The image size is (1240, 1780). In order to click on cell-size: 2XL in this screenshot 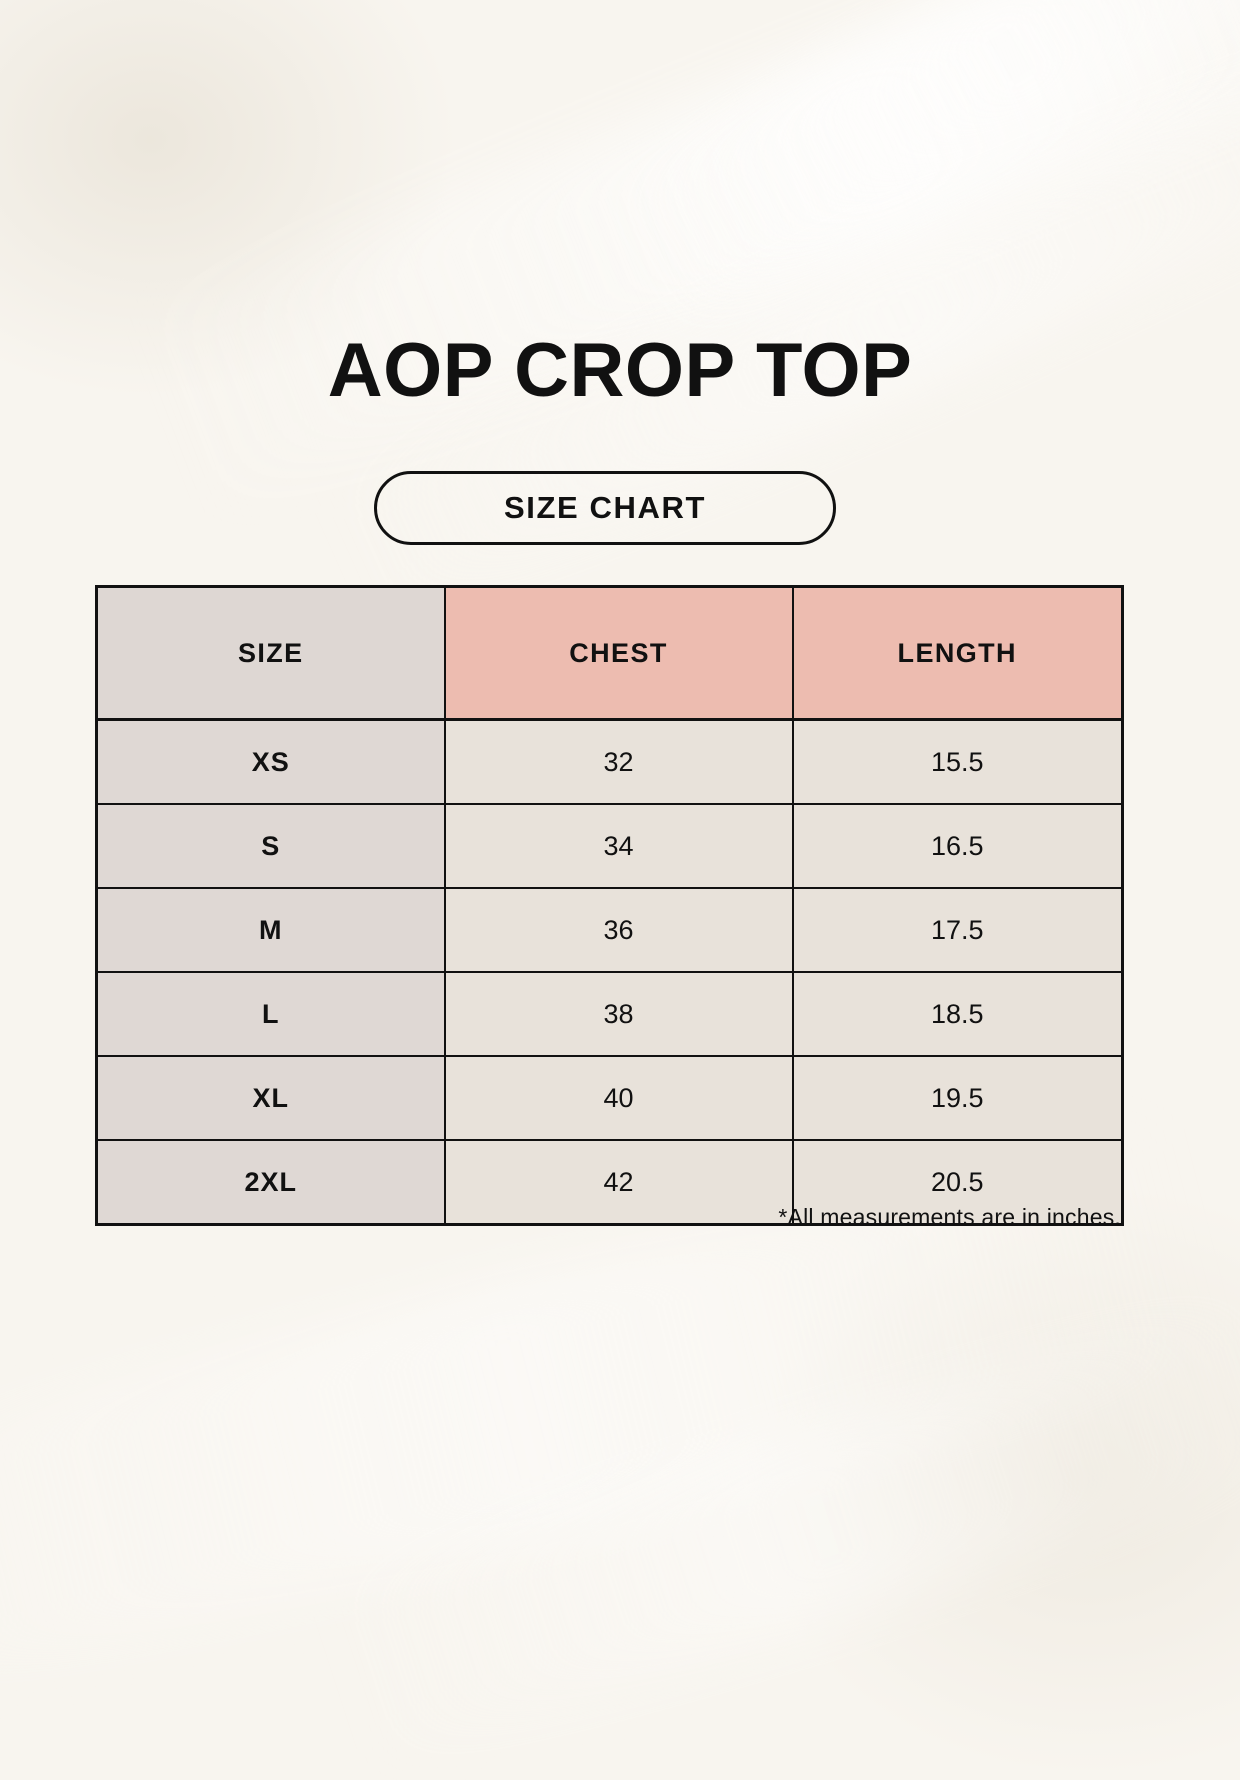, I will do `click(270, 1182)`.